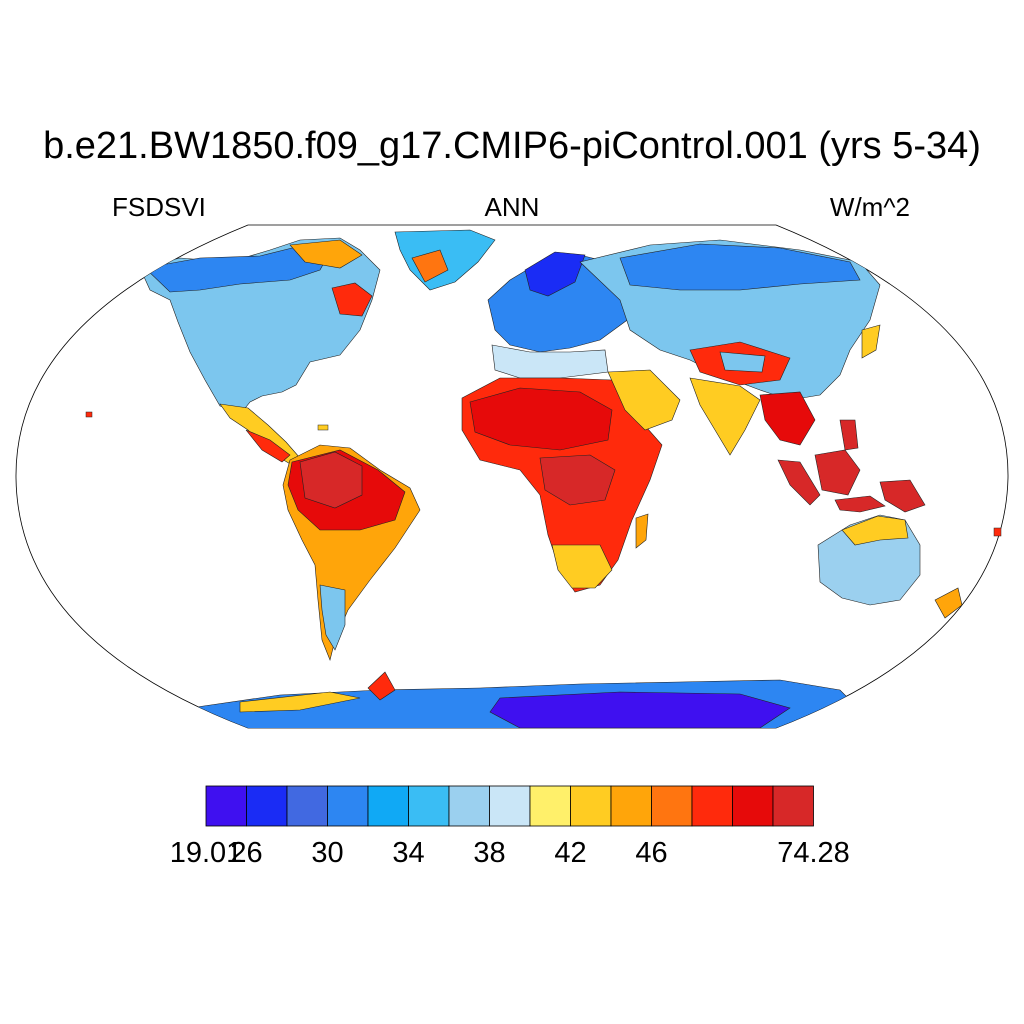  What do you see at coordinates (555, 274) in the screenshot?
I see `scandinavia` at bounding box center [555, 274].